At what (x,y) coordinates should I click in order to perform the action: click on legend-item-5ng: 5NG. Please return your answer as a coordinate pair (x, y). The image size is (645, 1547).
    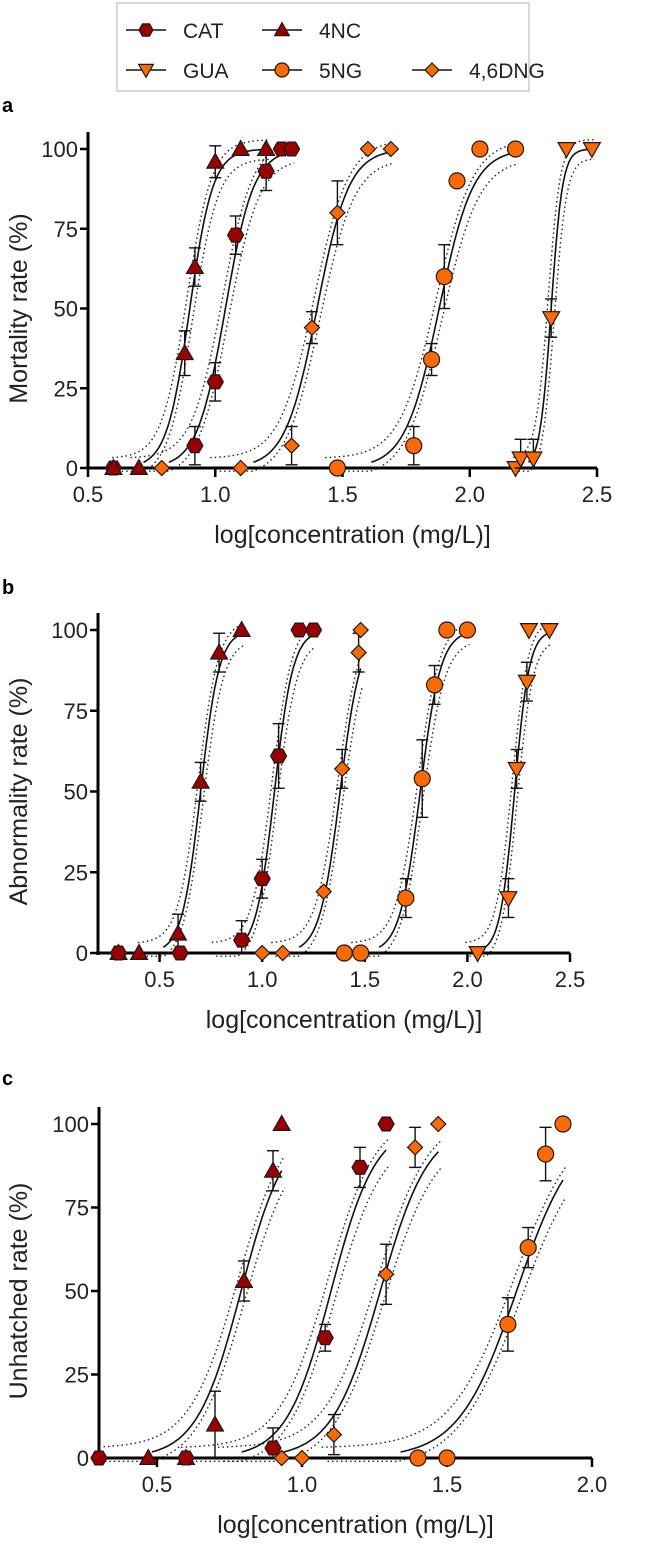
    Looking at the image, I should click on (312, 71).